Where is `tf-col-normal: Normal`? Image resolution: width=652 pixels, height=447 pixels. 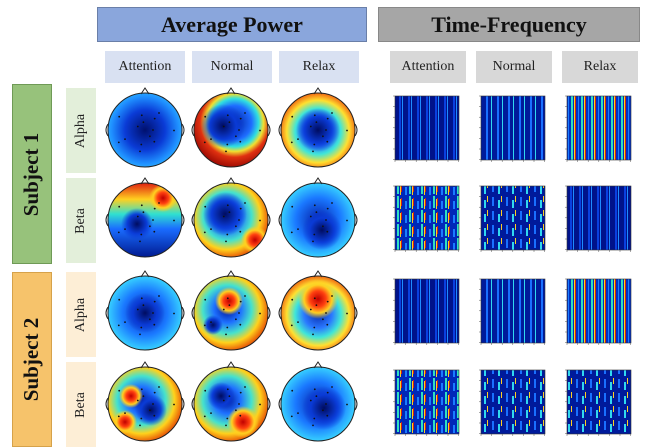
tf-col-normal: Normal is located at coordinates (514, 67).